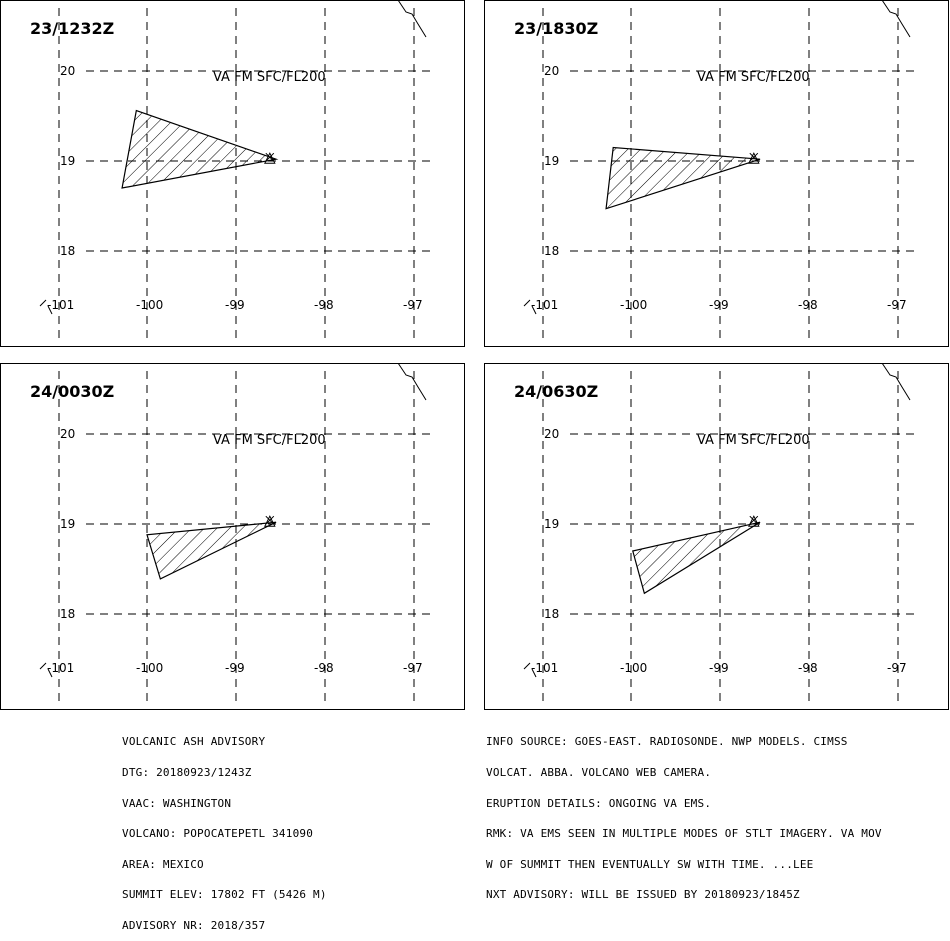 This screenshot has width=950, height=941. What do you see at coordinates (194, 925) in the screenshot?
I see `advisory-line: ADVISORY NR: 2018/357` at bounding box center [194, 925].